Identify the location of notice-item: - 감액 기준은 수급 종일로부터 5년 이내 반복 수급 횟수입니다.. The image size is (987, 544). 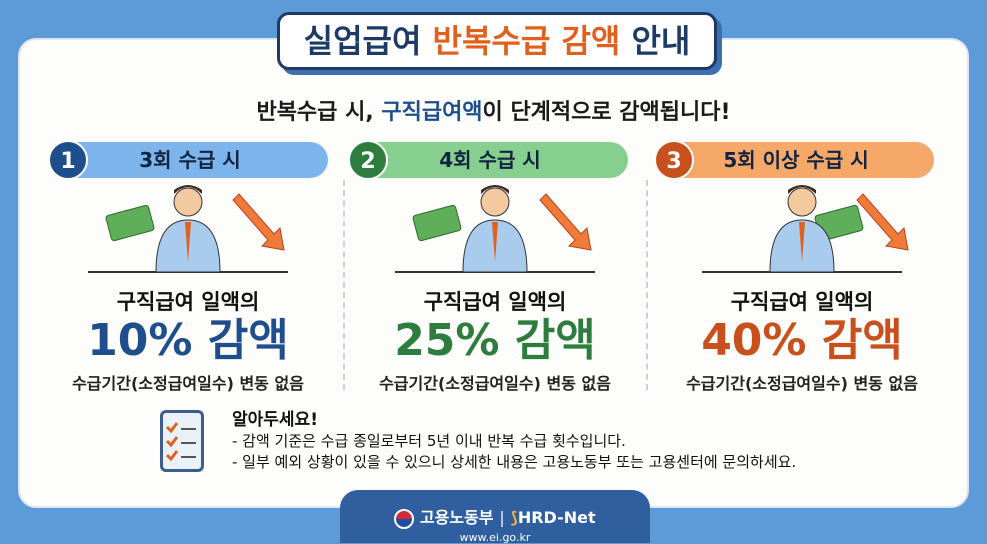
(429, 441).